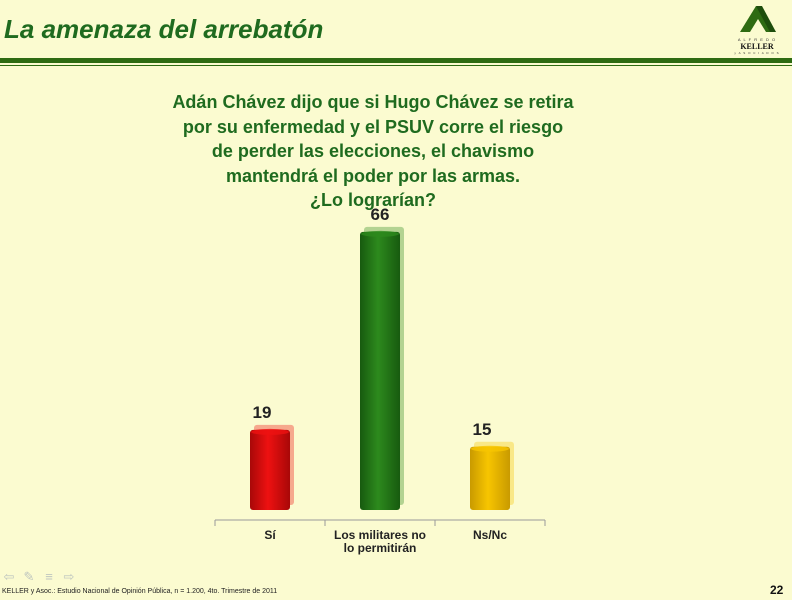  Describe the element at coordinates (262, 412) in the screenshot. I see `data-label: 19` at that location.